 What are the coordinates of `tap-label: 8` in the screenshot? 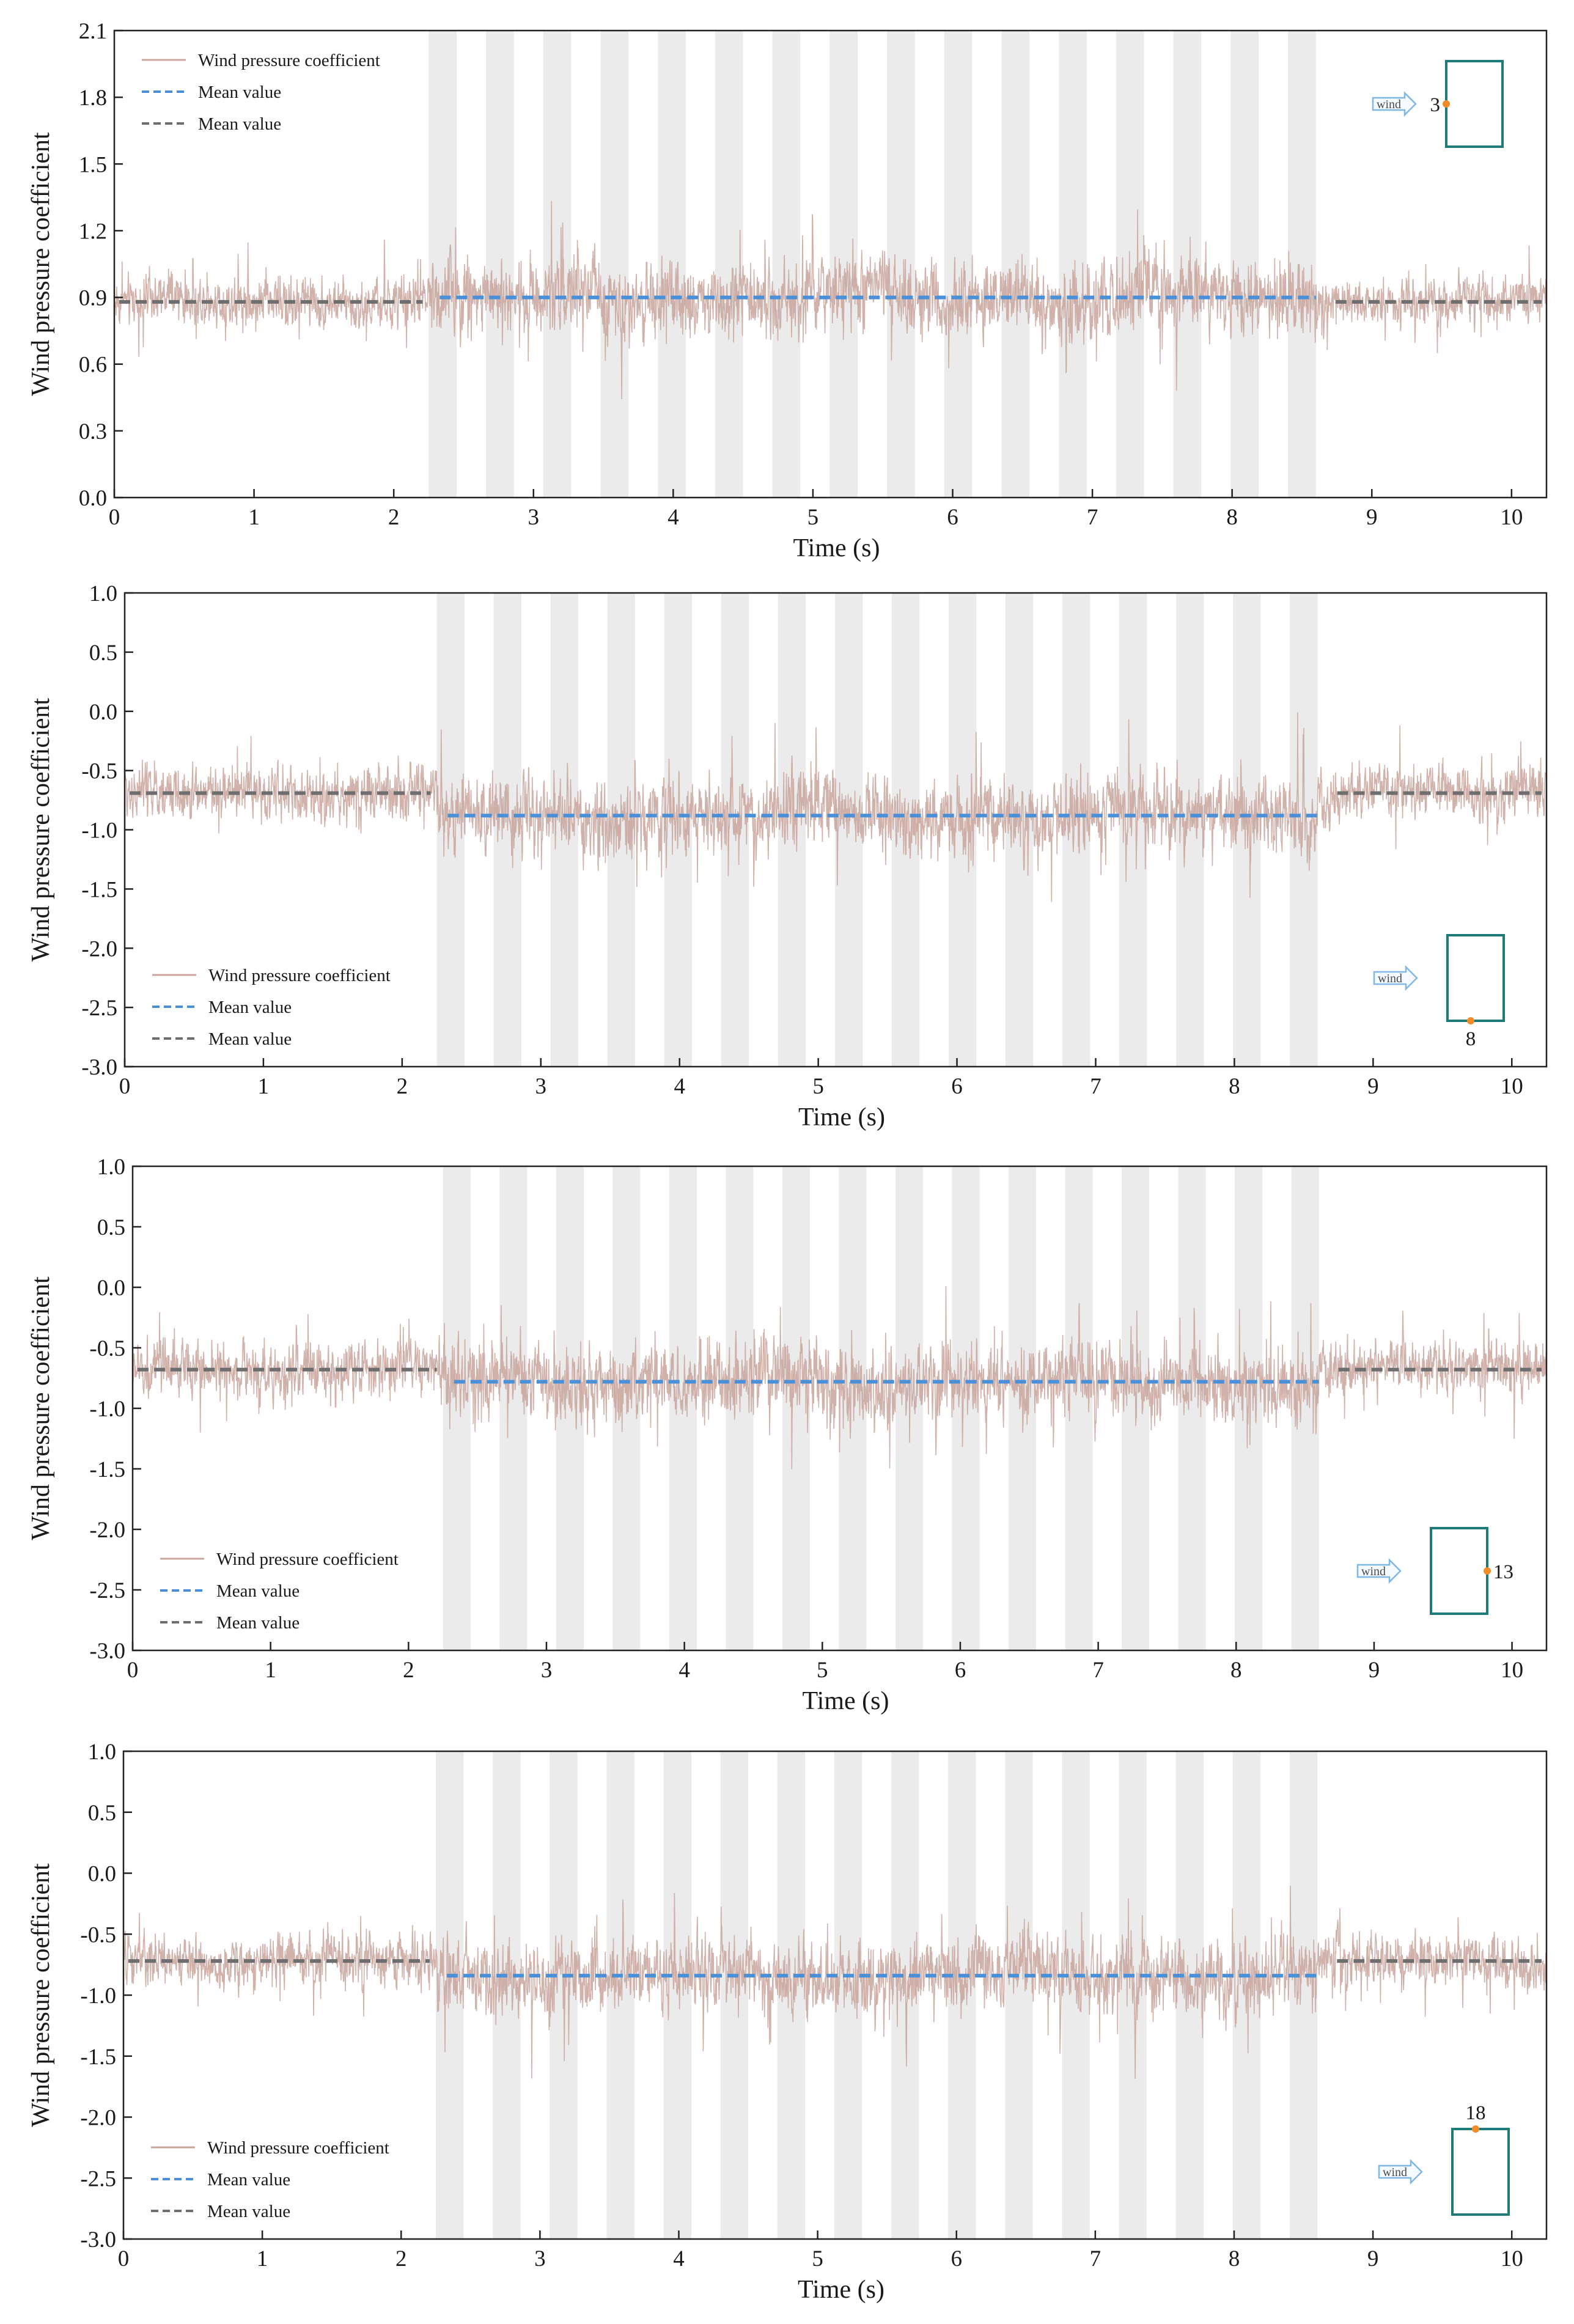 It's located at (1471, 1039).